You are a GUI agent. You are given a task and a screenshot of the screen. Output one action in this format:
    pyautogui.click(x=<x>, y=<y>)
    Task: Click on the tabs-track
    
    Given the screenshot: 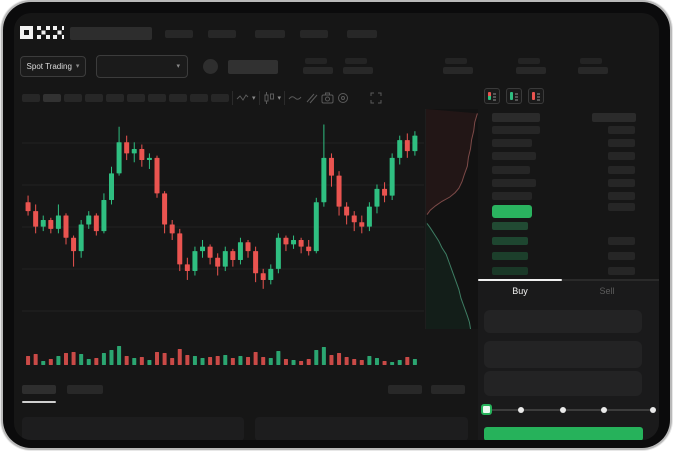 What is the action you would take?
    pyautogui.click(x=568, y=280)
    